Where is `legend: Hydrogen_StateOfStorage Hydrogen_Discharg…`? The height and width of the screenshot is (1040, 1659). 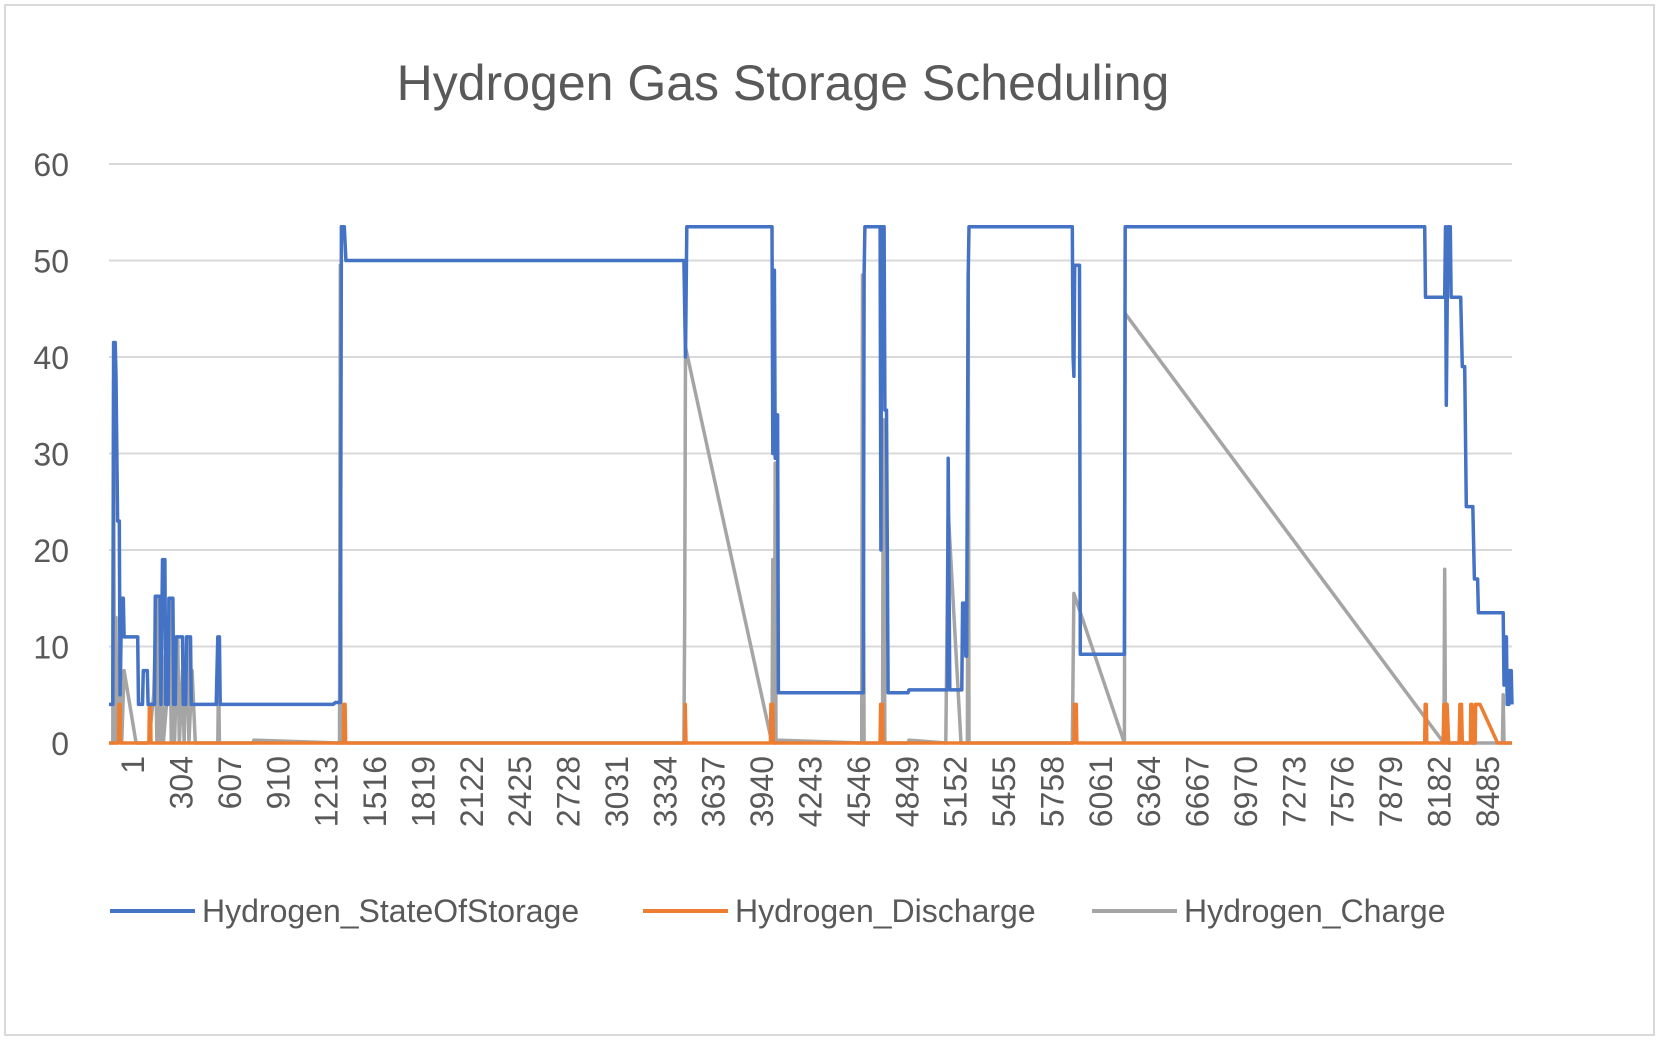
legend: Hydrogen_StateOfStorage Hydrogen_Discharg… is located at coordinates (778, 911).